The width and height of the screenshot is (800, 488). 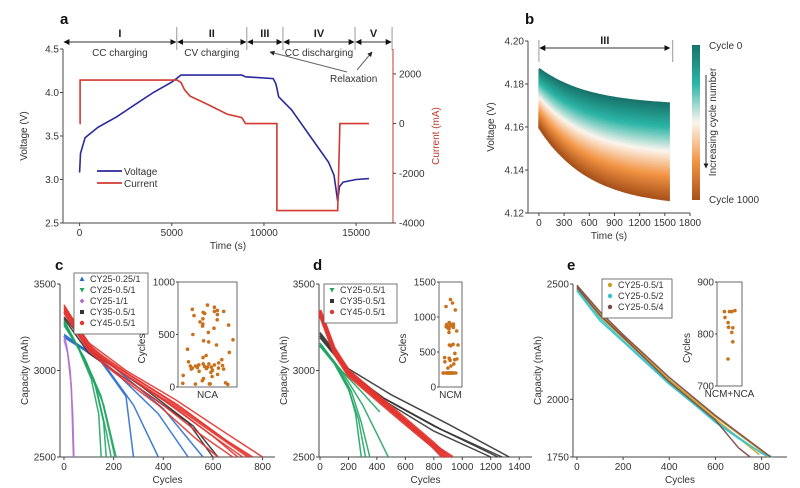 I want to click on y-tick-label: 3.5, so click(x=52, y=137).